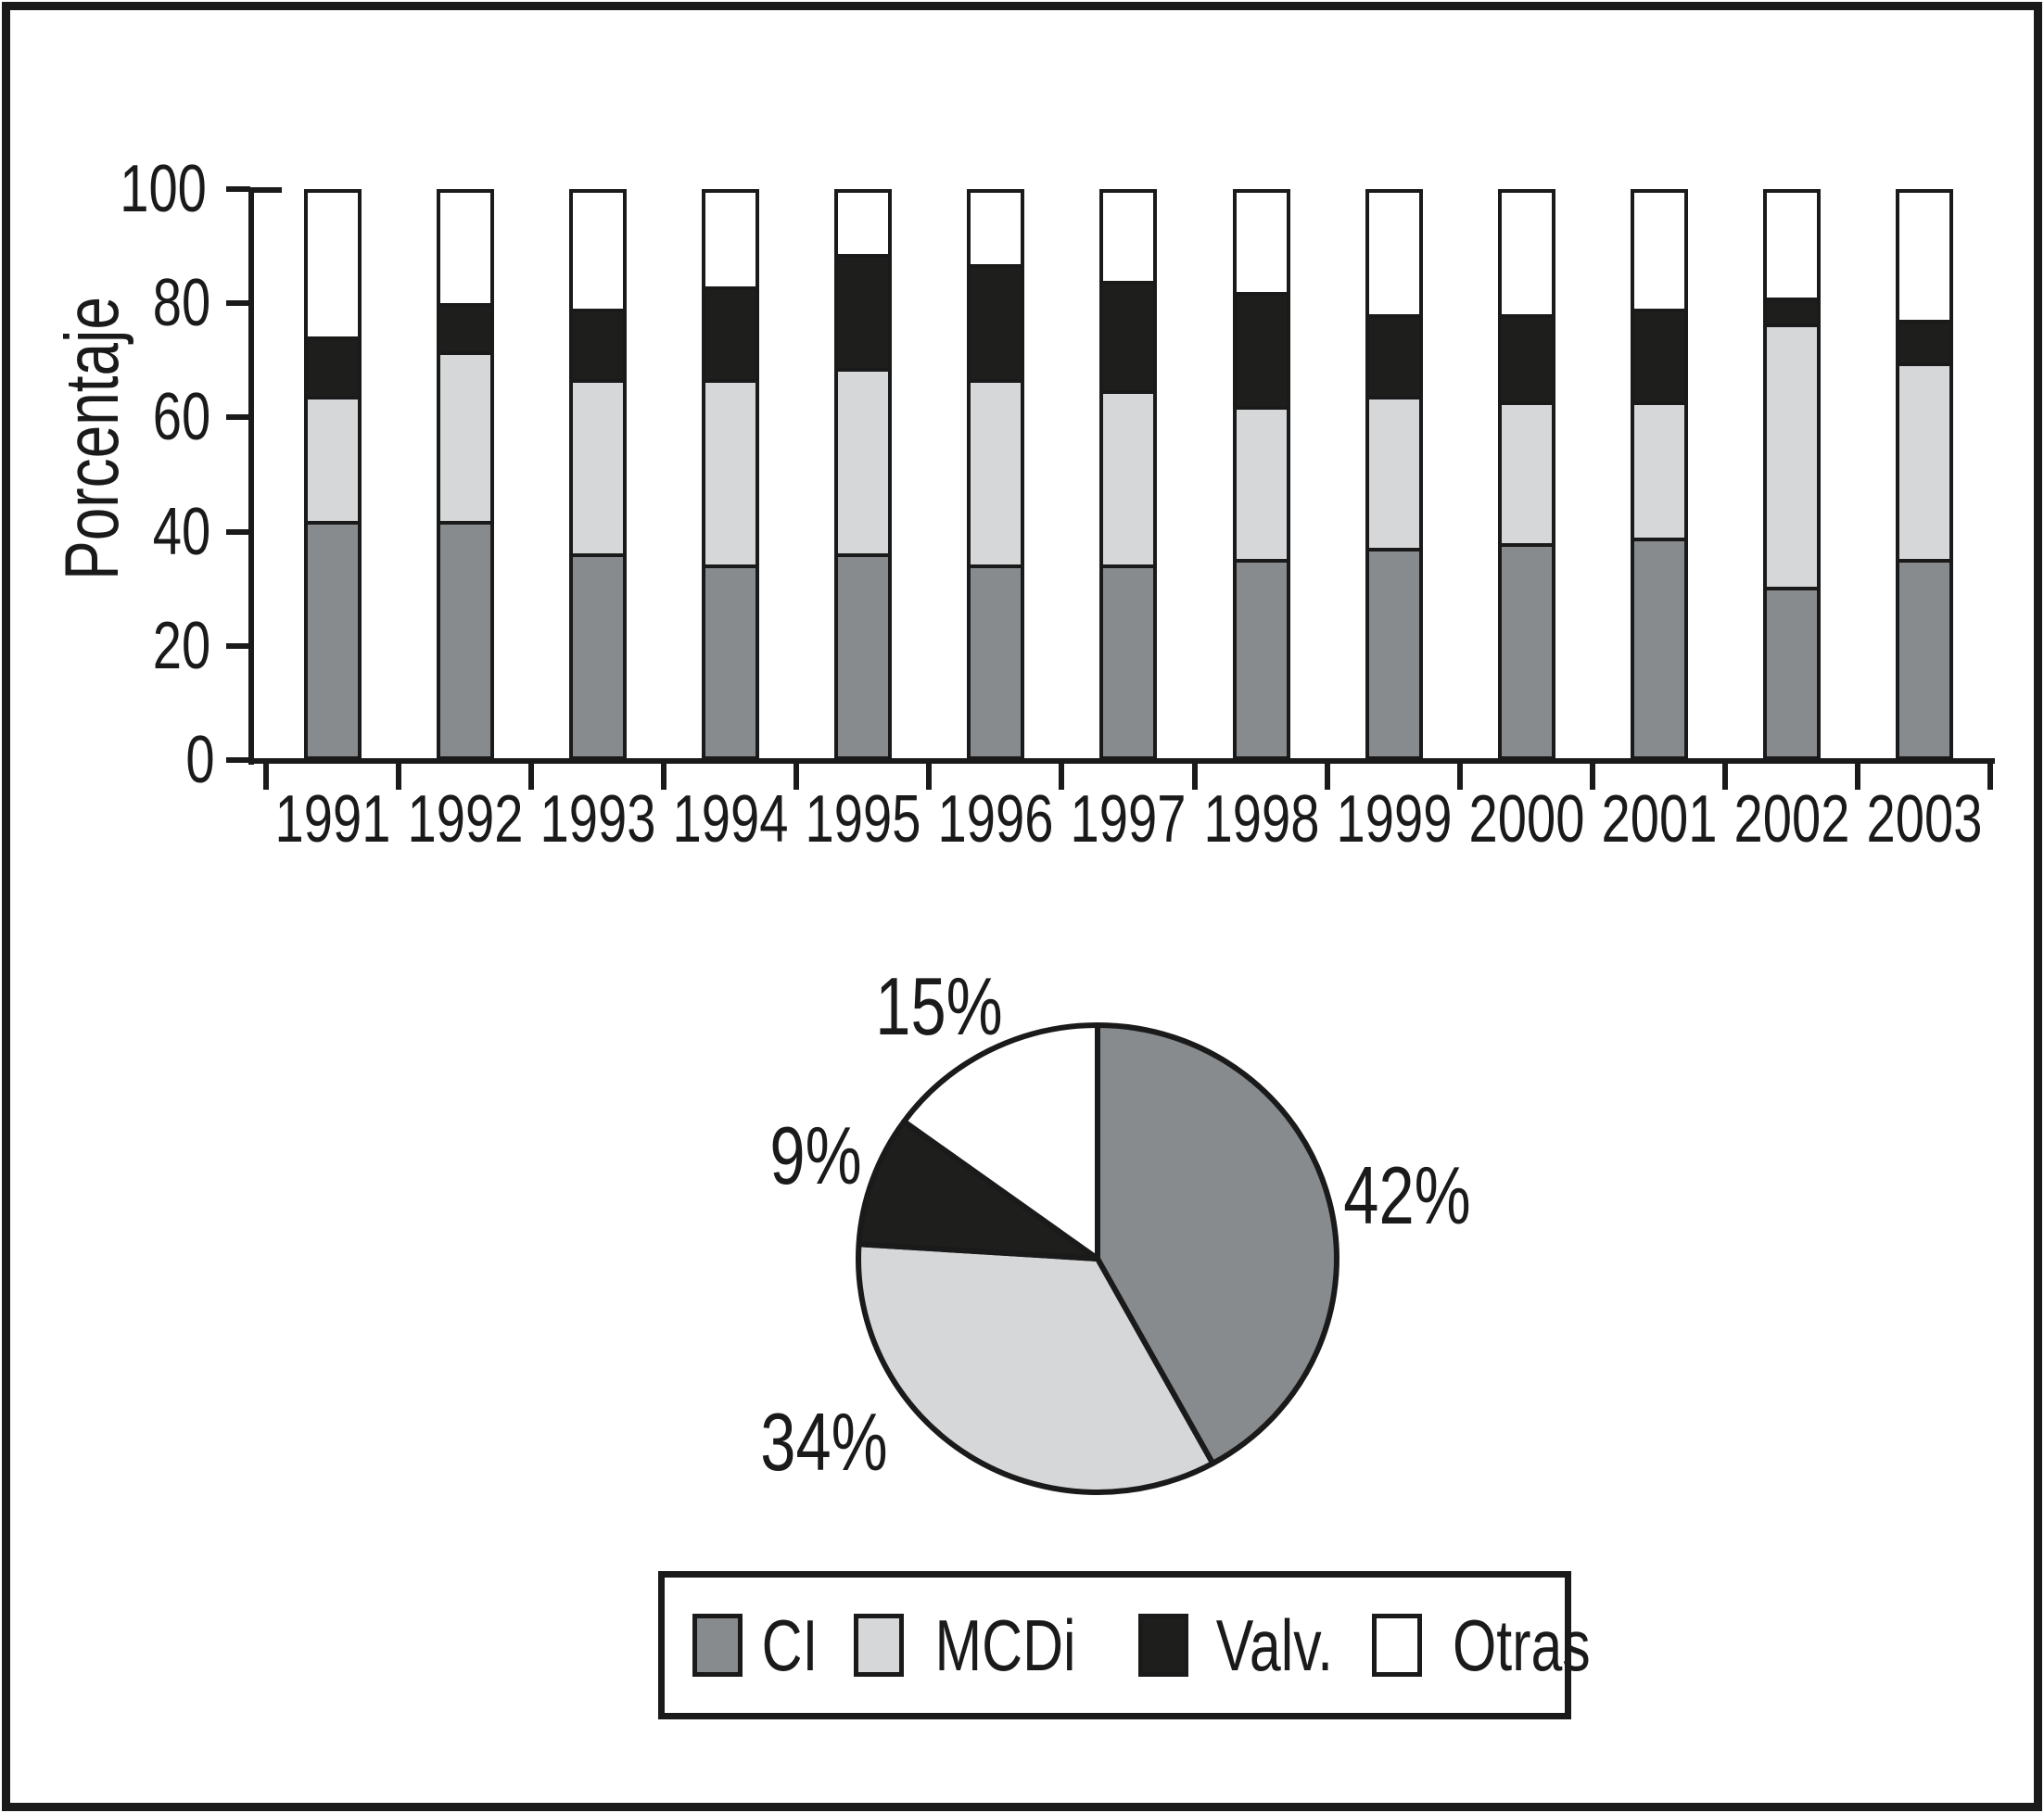 The width and height of the screenshot is (2044, 1813). I want to click on stacked-bar-1999, so click(1394, 474).